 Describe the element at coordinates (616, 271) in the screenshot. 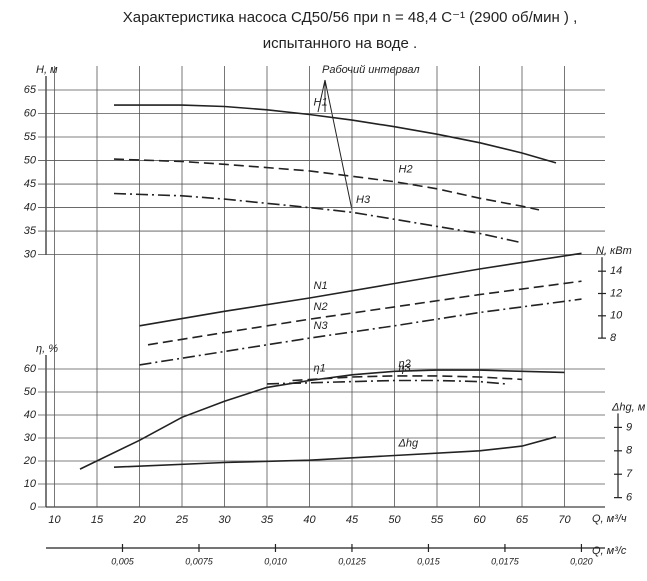

I see `y-tick-label: 14` at that location.